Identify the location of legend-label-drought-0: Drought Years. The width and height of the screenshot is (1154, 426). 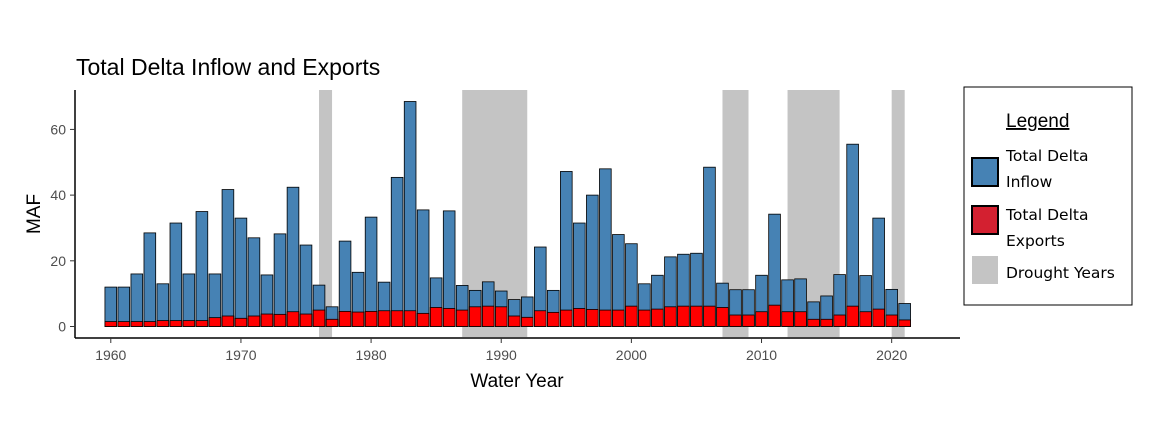
(1060, 273).